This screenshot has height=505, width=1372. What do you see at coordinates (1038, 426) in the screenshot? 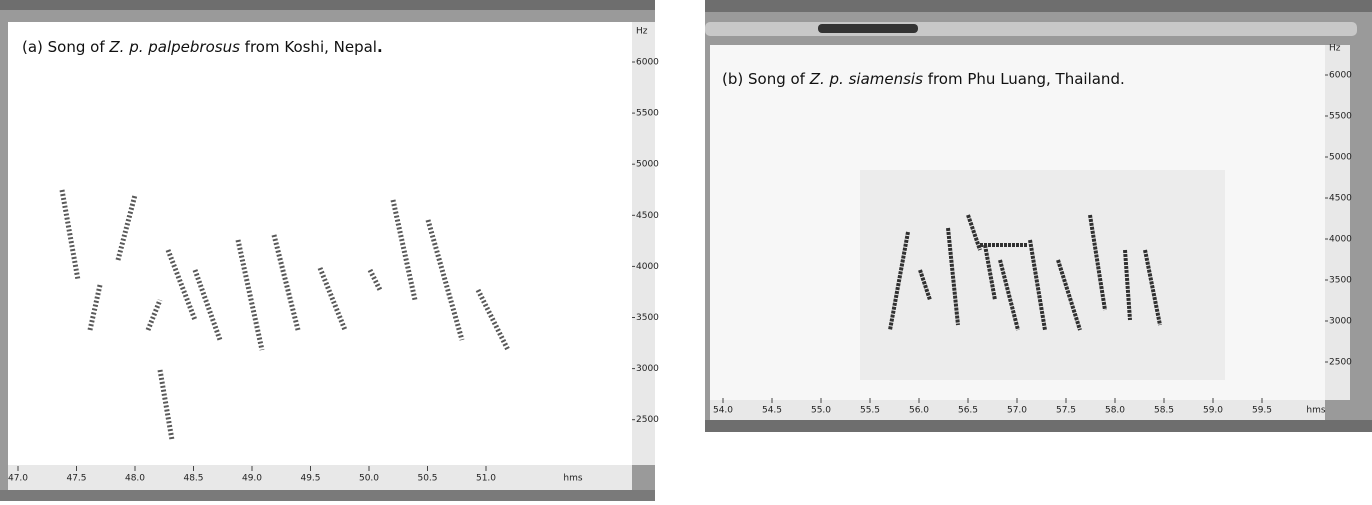
I see `bottom-bar-b` at bounding box center [1038, 426].